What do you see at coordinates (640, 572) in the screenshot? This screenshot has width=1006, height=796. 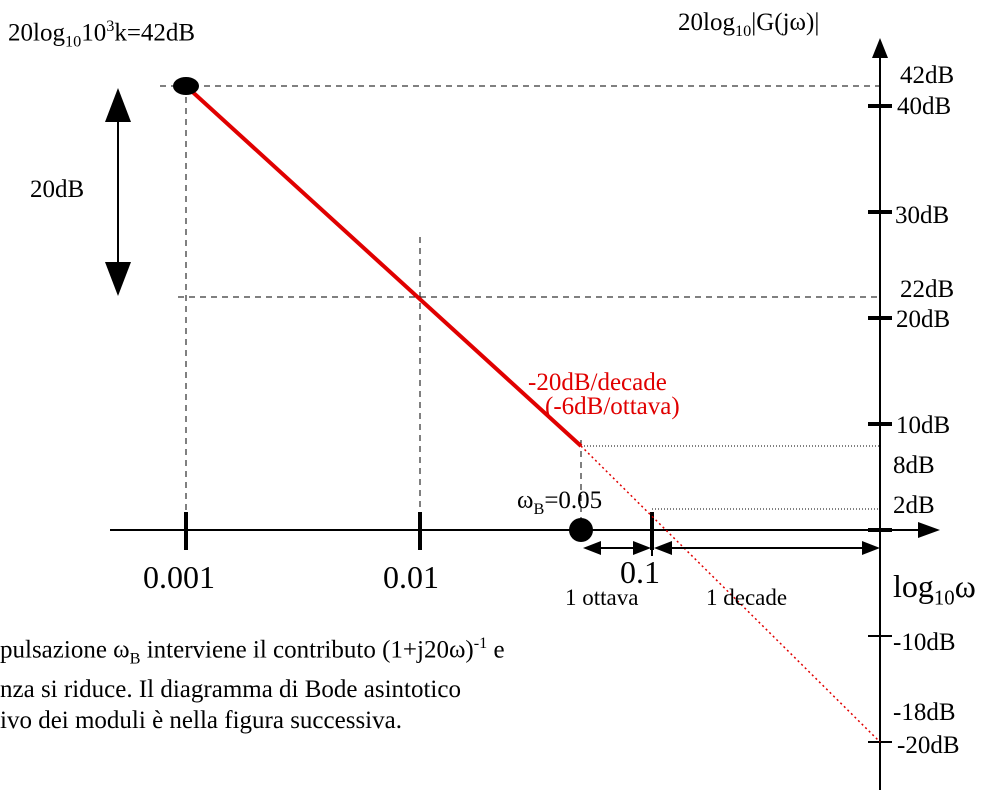 I see `x-label-0-1: 0.1` at bounding box center [640, 572].